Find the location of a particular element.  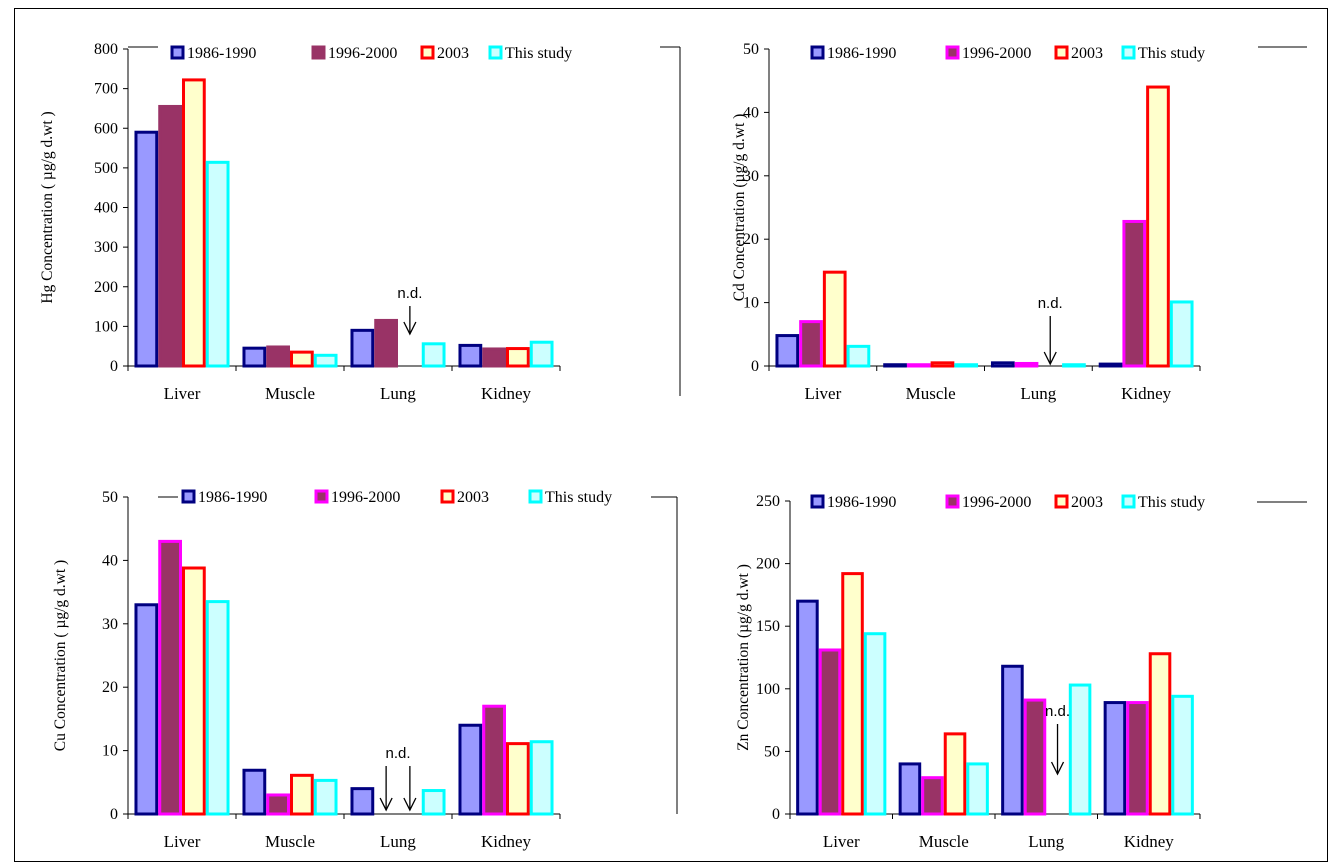

y-tick-label: 250 is located at coordinates (768, 501).